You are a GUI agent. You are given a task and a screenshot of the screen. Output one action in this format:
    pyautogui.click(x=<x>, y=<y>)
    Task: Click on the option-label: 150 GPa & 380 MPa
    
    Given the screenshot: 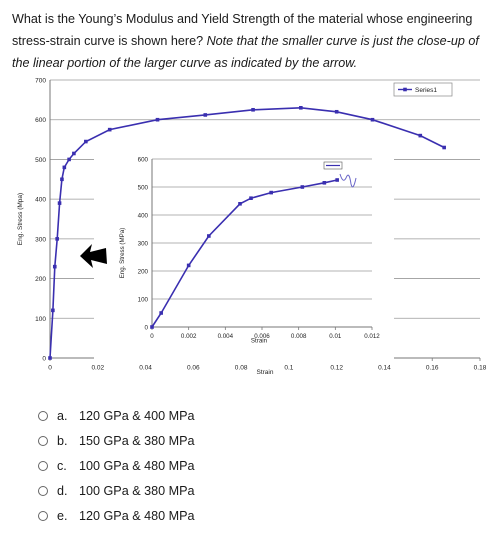 What is the action you would take?
    pyautogui.click(x=137, y=440)
    